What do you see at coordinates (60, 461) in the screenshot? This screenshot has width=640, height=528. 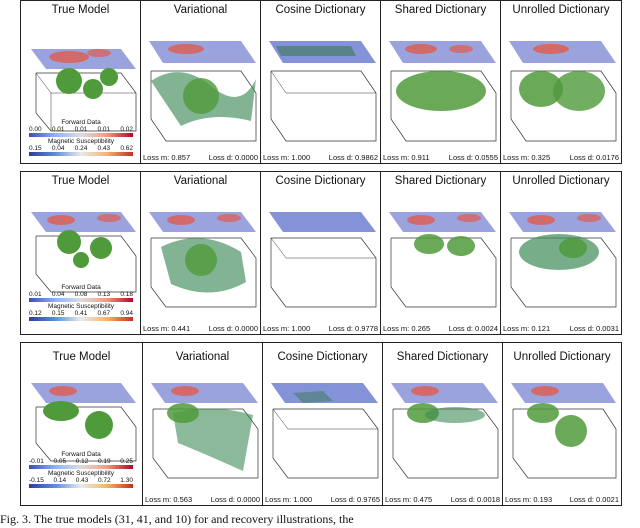 I see `tick: 0.05` at bounding box center [60, 461].